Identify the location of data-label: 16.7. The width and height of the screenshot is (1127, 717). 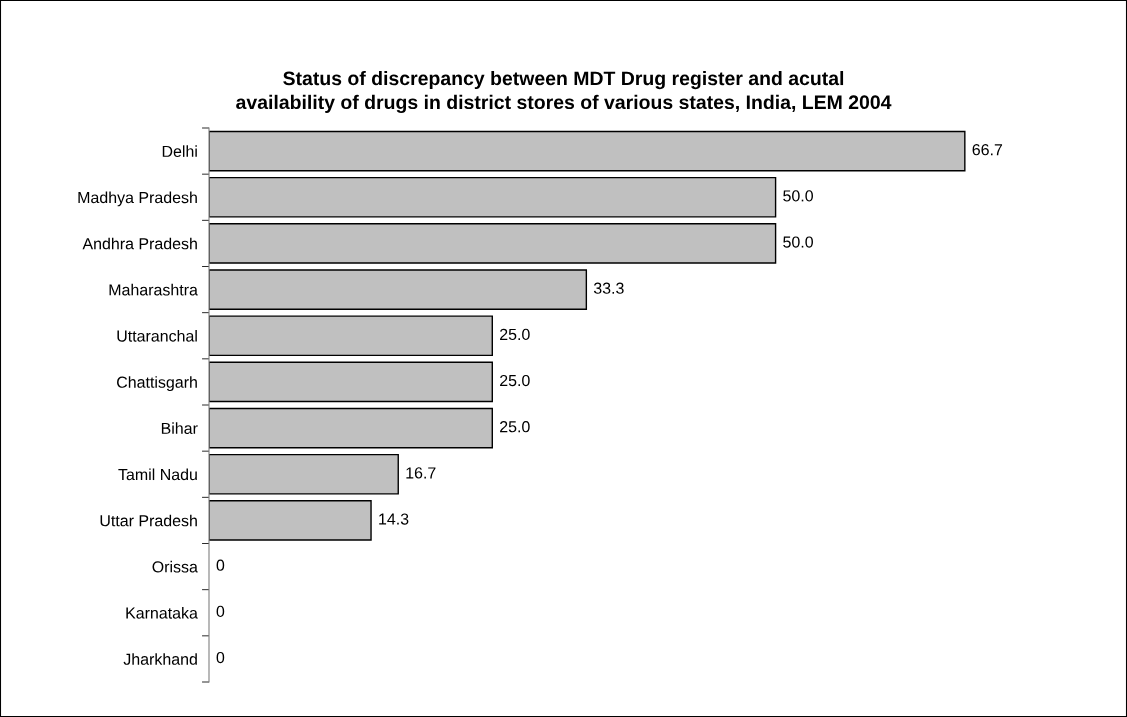
(421, 473).